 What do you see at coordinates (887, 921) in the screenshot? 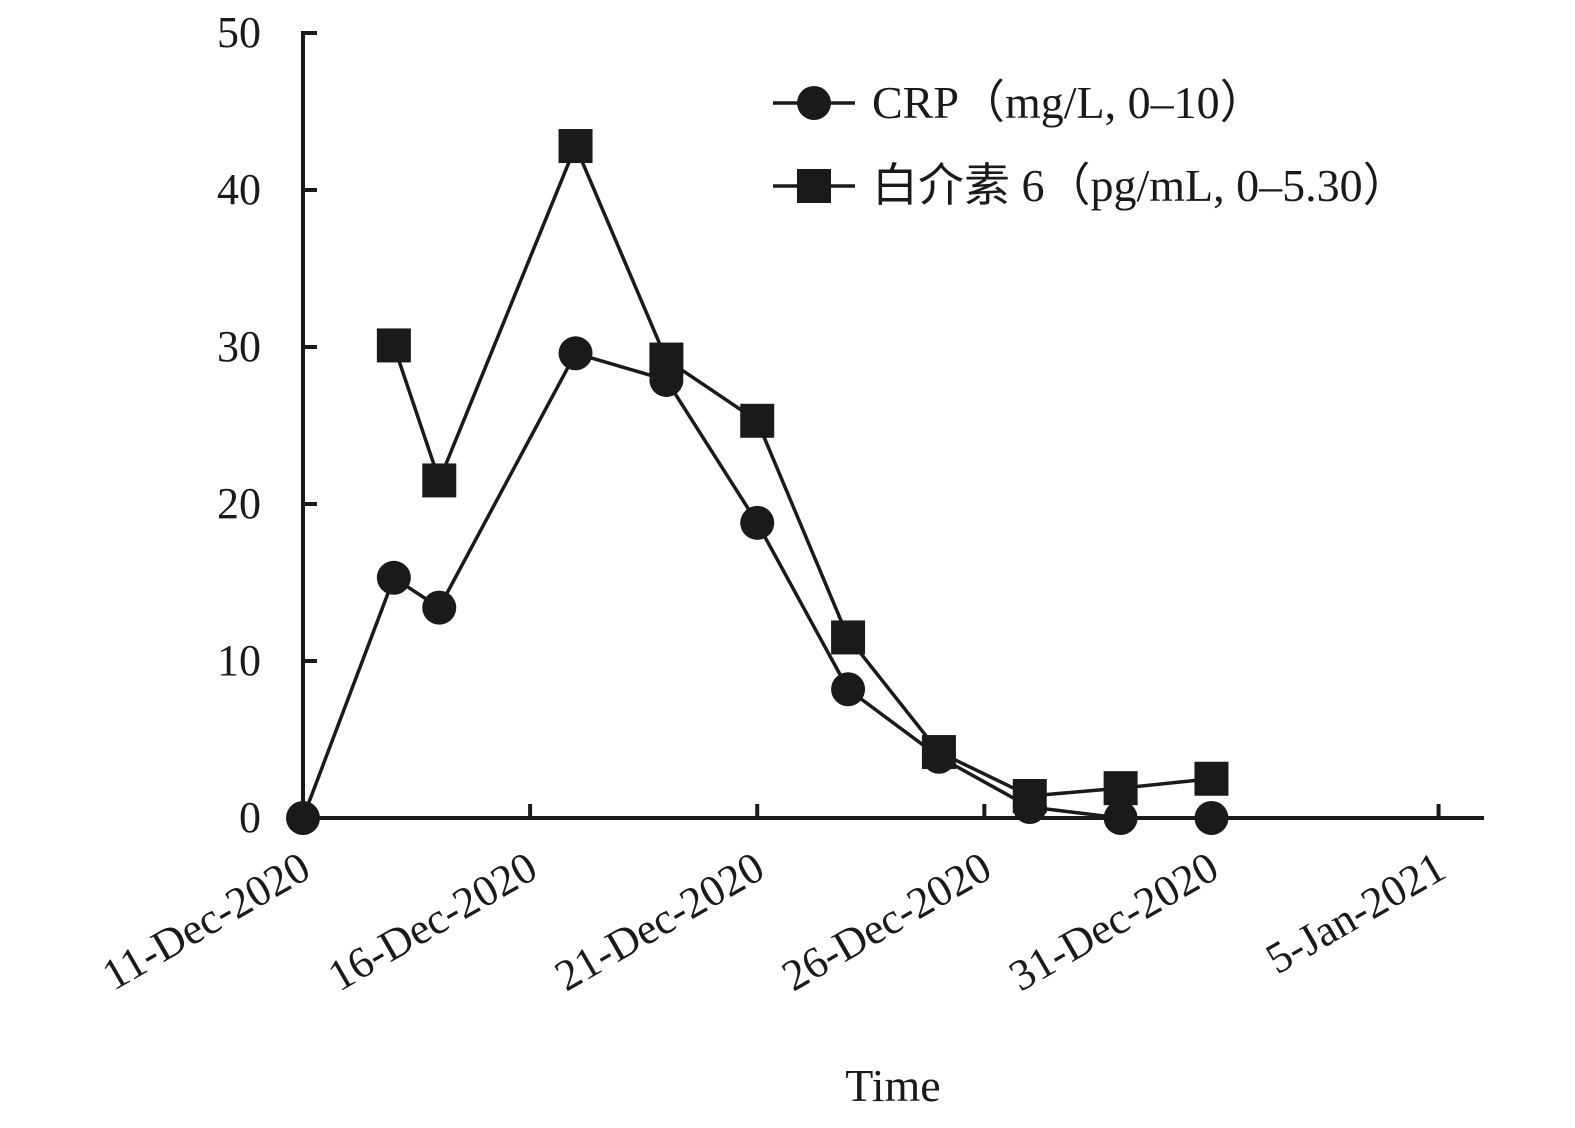
I see `x-tick-label: 26-Dec-2020` at bounding box center [887, 921].